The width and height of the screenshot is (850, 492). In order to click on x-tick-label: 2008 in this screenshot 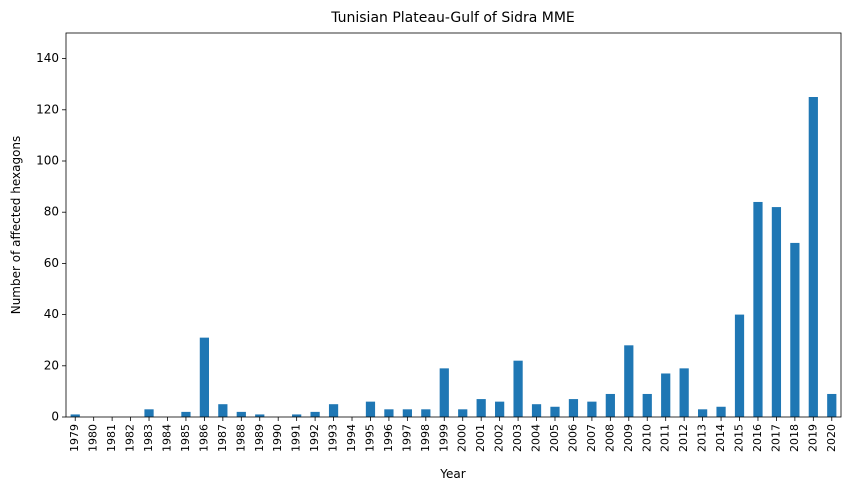, I will do `click(609, 438)`.